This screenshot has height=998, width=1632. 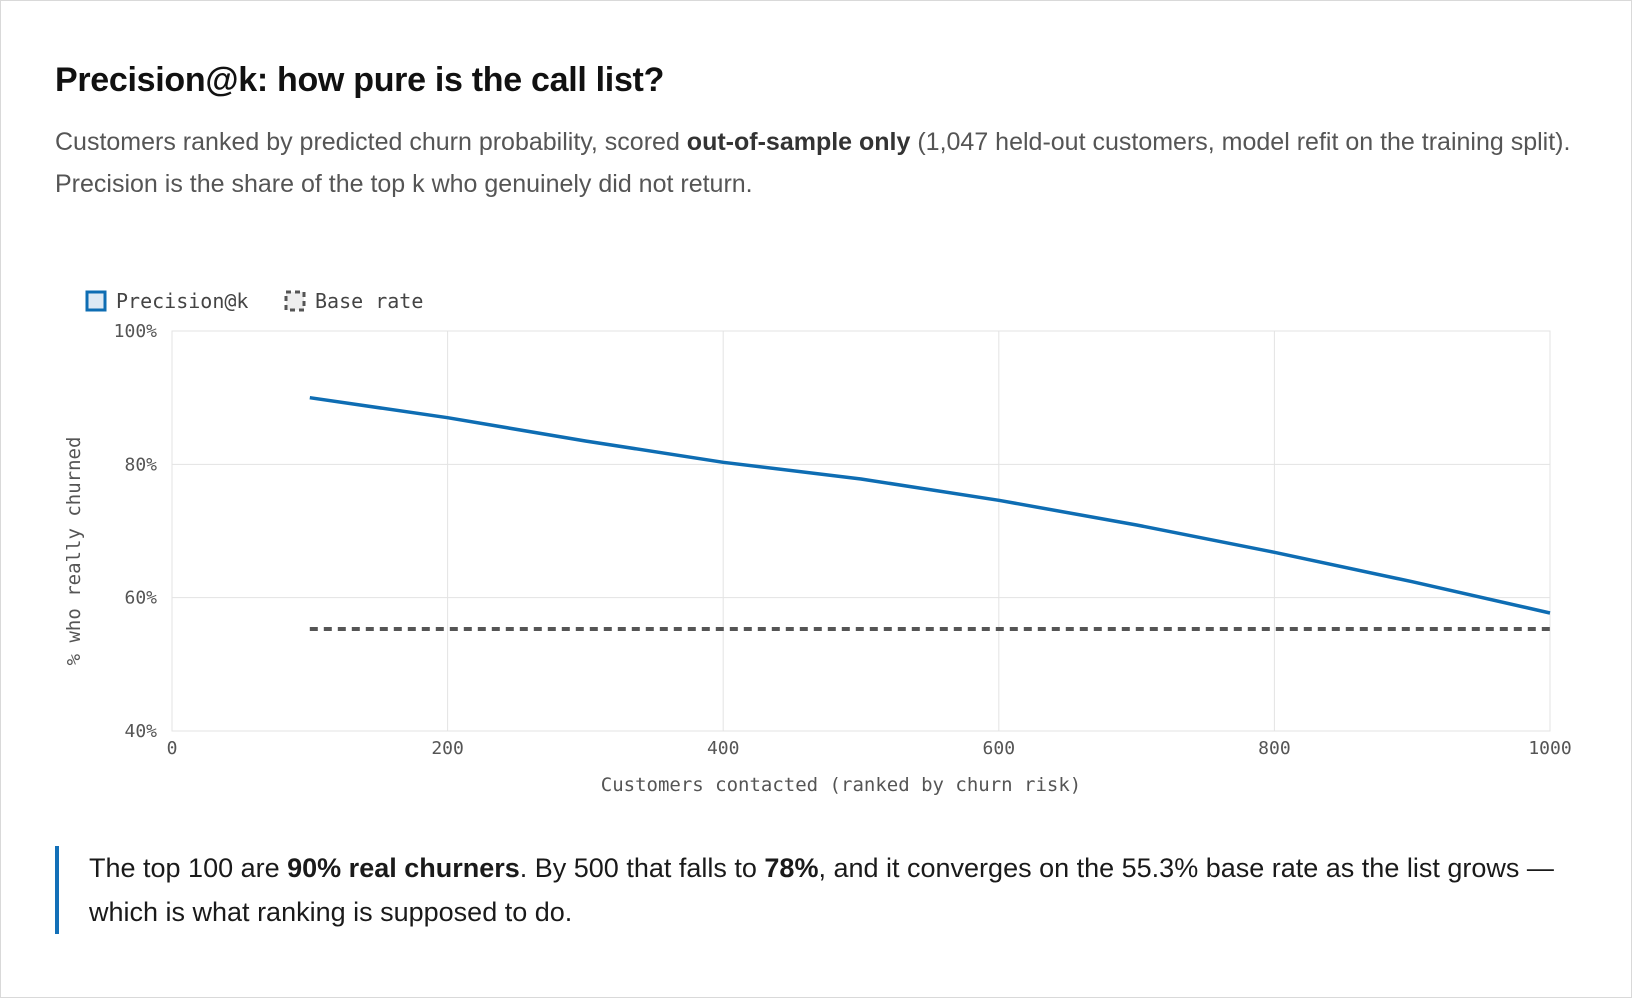 I want to click on insight-text-1: The top 100 are, so click(x=188, y=868).